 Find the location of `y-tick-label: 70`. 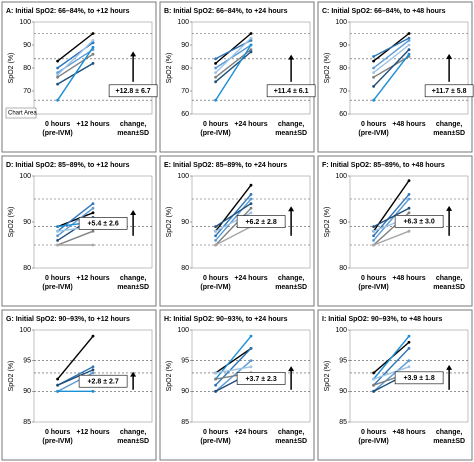

y-tick-label: 70 is located at coordinates (185, 91).